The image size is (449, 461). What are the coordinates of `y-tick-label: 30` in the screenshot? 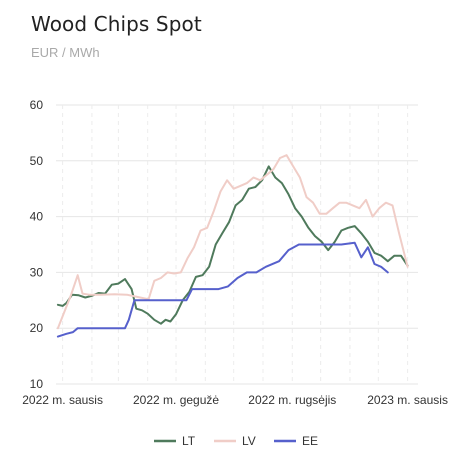 It's located at (37, 272).